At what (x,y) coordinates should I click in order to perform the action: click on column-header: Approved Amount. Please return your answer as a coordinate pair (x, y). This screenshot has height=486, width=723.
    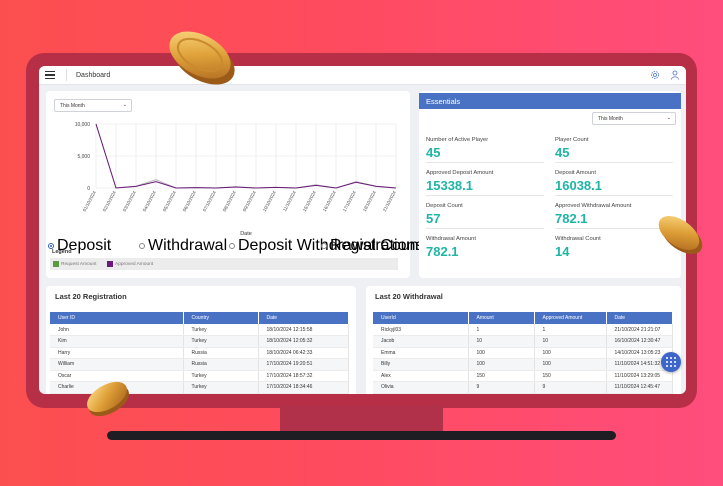
    Looking at the image, I should click on (570, 318).